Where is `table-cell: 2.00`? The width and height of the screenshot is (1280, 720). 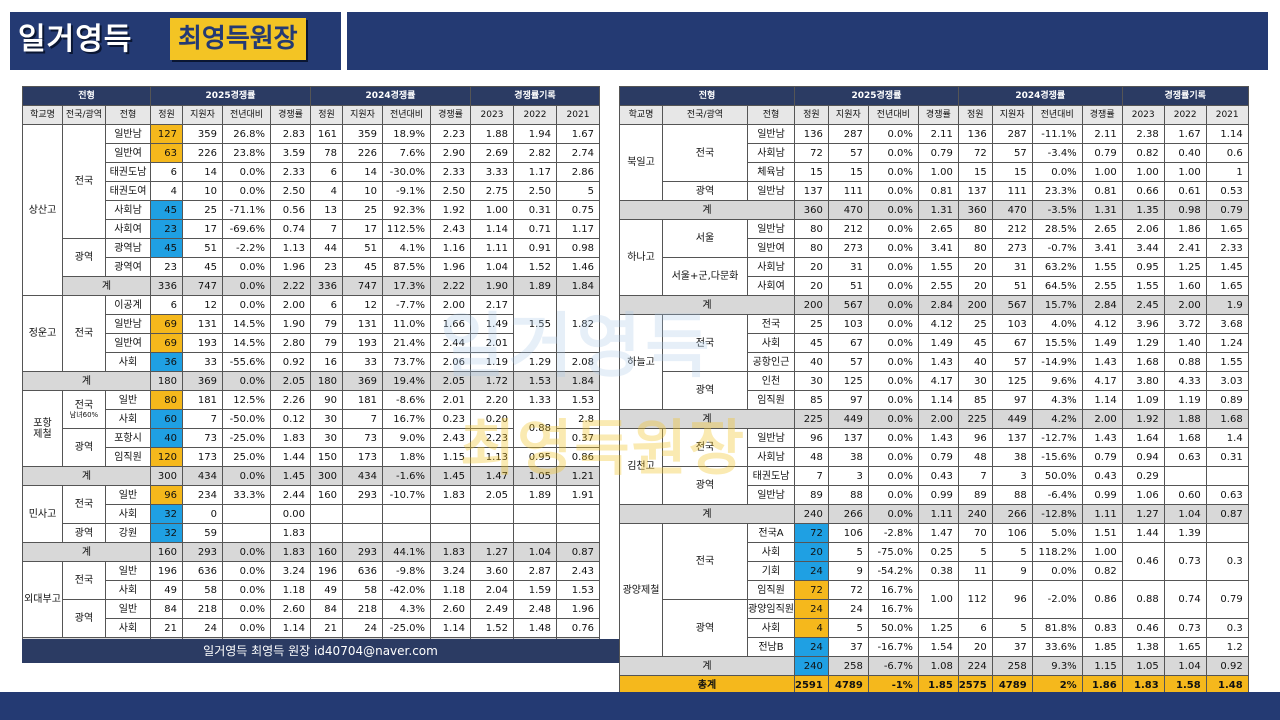 table-cell: 2.00 is located at coordinates (290, 305).